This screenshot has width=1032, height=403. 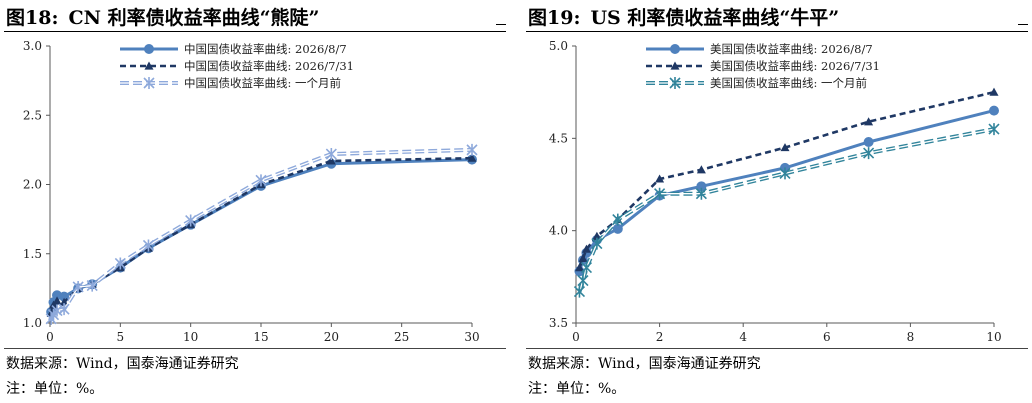 What do you see at coordinates (791, 49) in the screenshot?
I see `legend-label: 美国国债收益率曲线: 2026/8/7` at bounding box center [791, 49].